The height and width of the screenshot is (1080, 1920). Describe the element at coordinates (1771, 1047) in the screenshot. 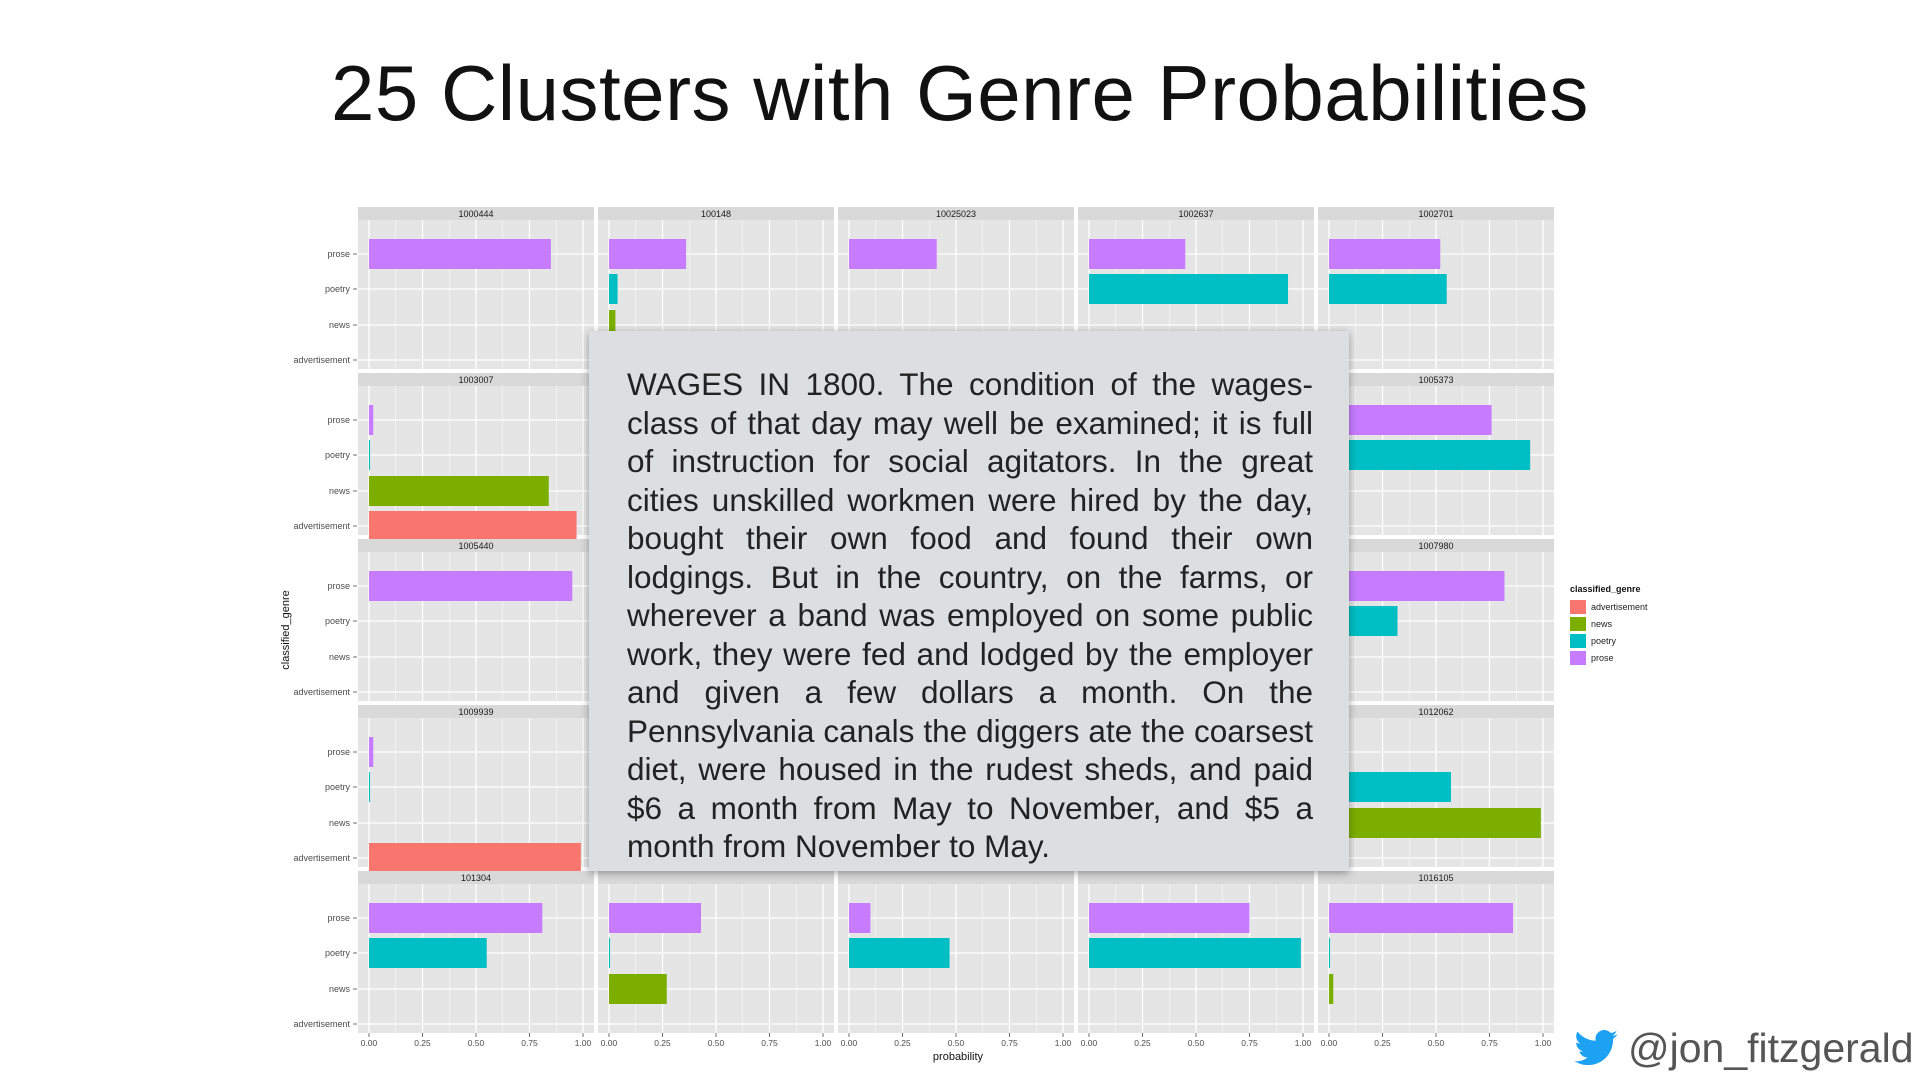

I see `handle-text: @jon_fitzgerald` at that location.